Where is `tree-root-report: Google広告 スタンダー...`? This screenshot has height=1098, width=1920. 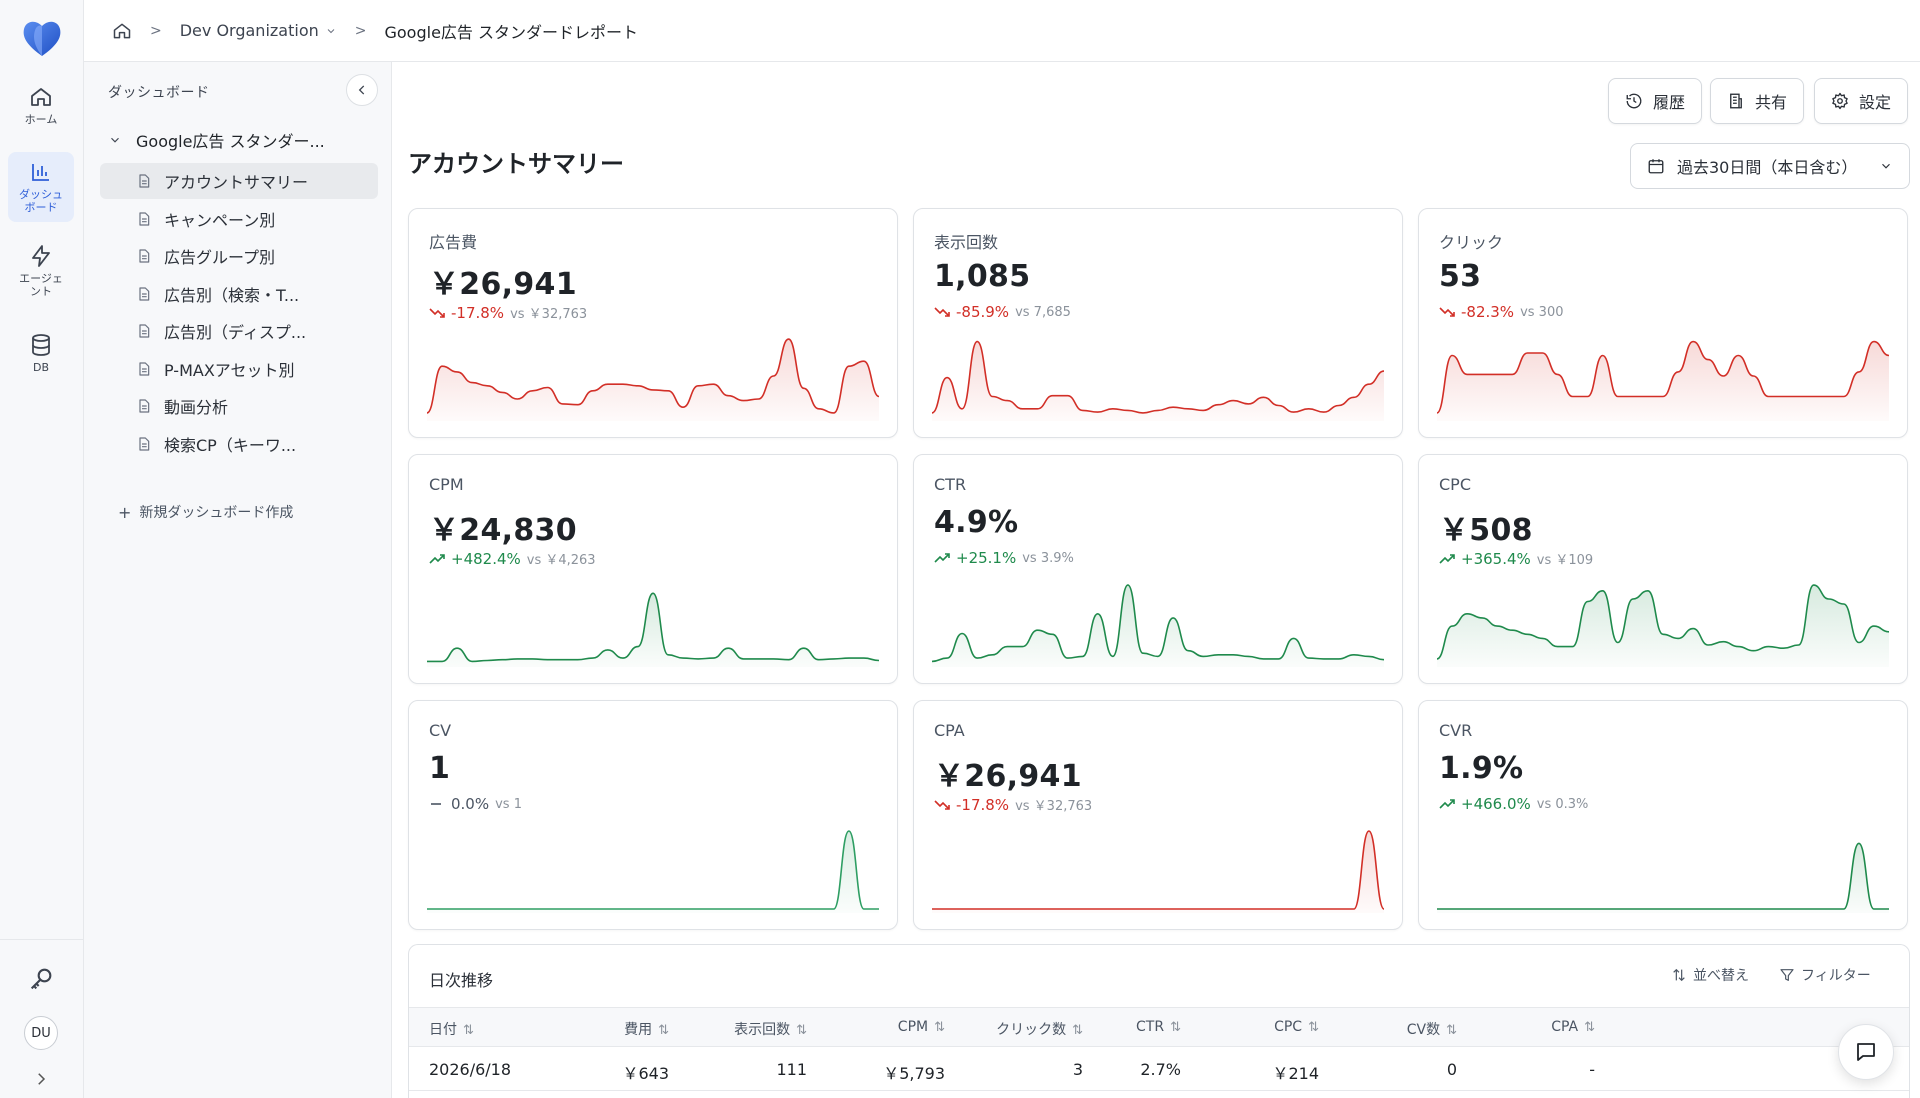
tree-root-report: Google広告 スタンダー... is located at coordinates (216, 140).